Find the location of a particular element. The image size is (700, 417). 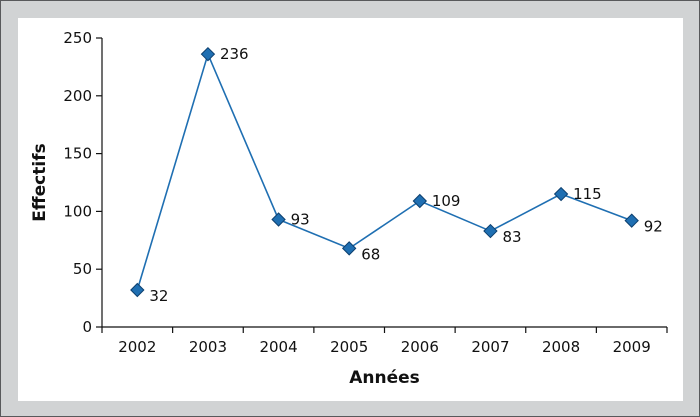

x-tick-label: 2006 is located at coordinates (420, 347).